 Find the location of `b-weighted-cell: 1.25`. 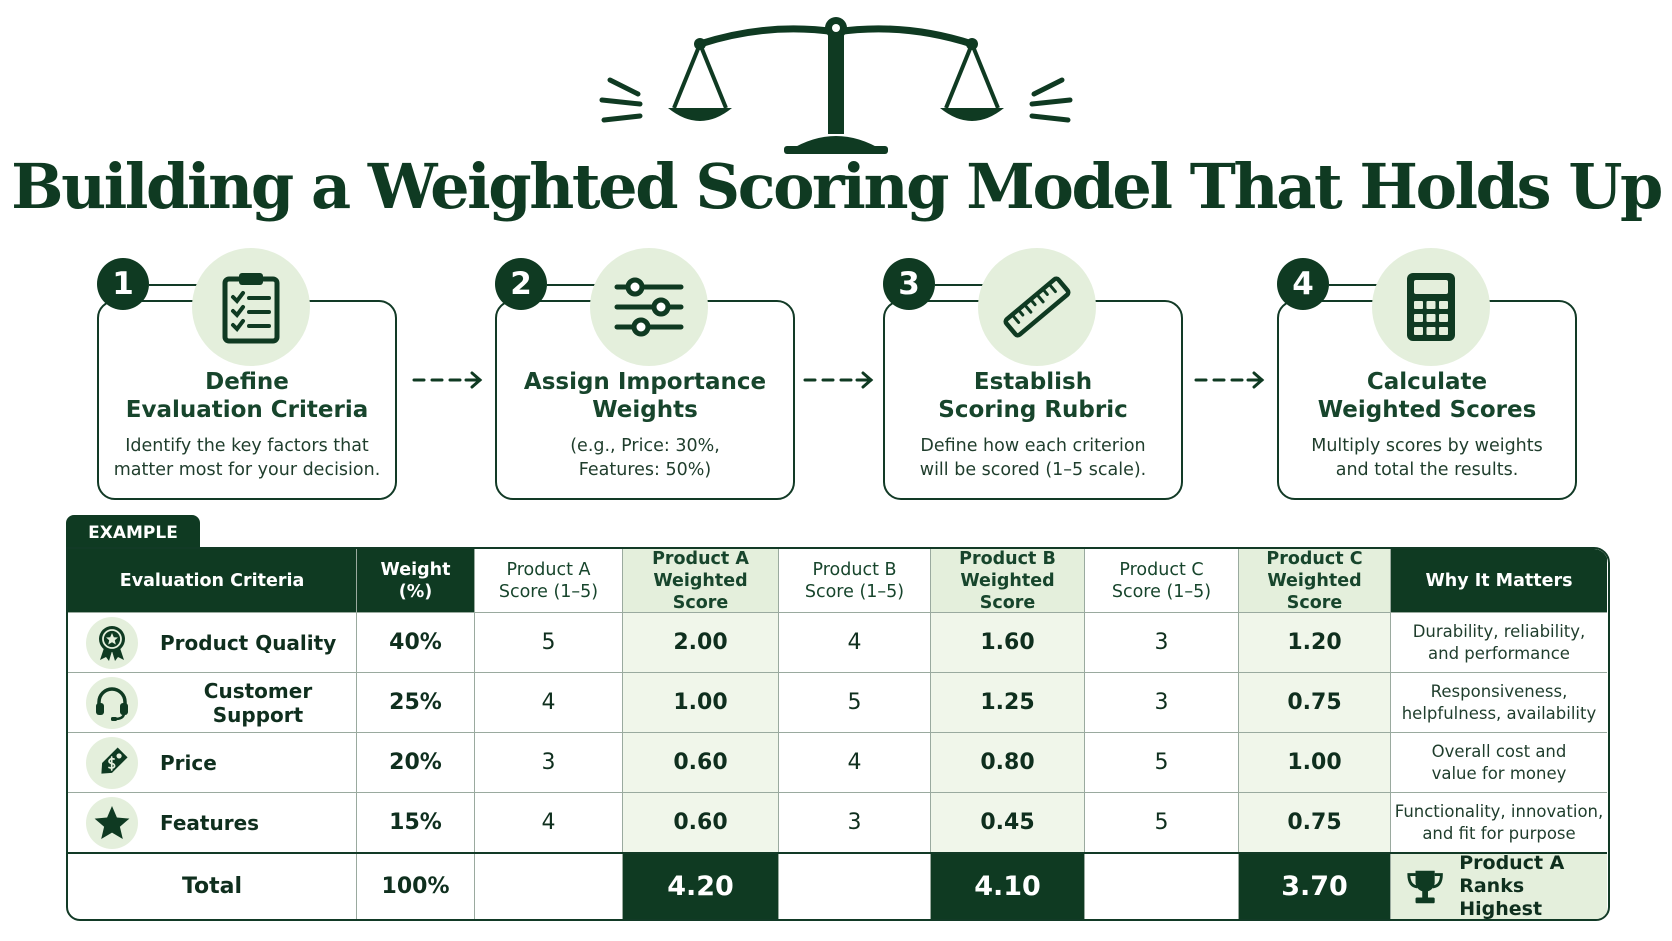

b-weighted-cell: 1.25 is located at coordinates (1008, 702).